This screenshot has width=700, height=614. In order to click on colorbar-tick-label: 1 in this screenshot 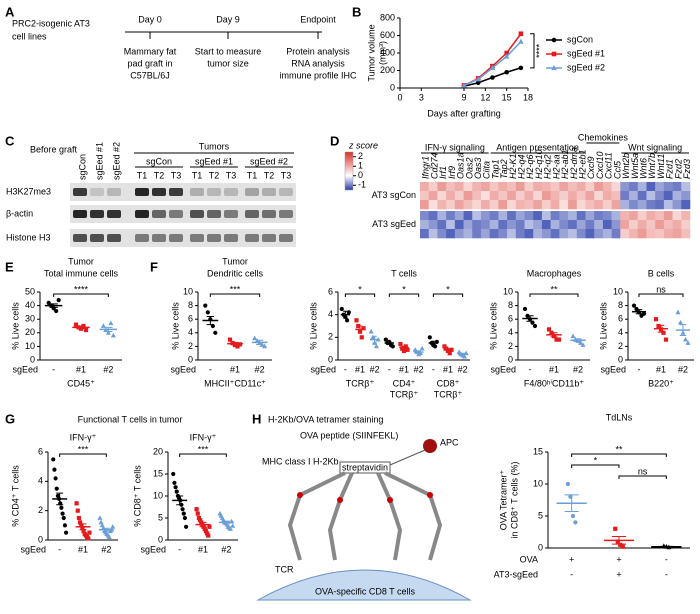, I will do `click(360, 166)`.